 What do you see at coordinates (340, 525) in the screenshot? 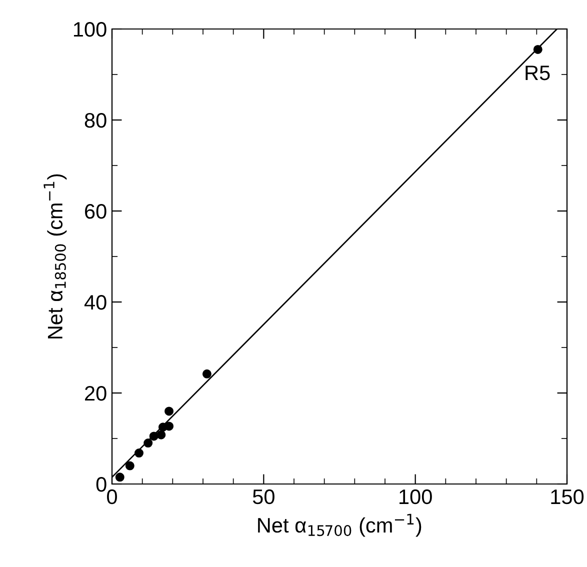
I see `x-axis-title: Net α$_{15700}$ (cm$^{−1}$)` at bounding box center [340, 525].